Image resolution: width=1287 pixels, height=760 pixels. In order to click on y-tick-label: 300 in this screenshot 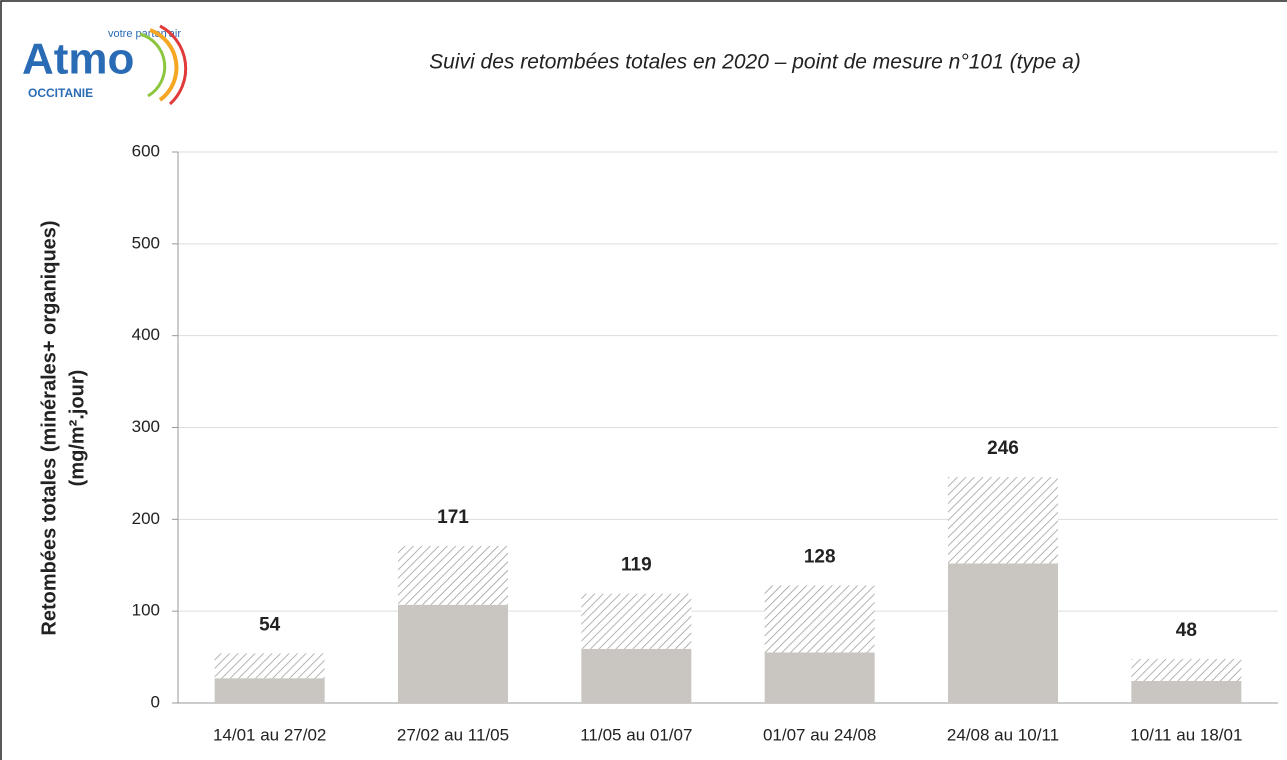, I will do `click(146, 426)`.